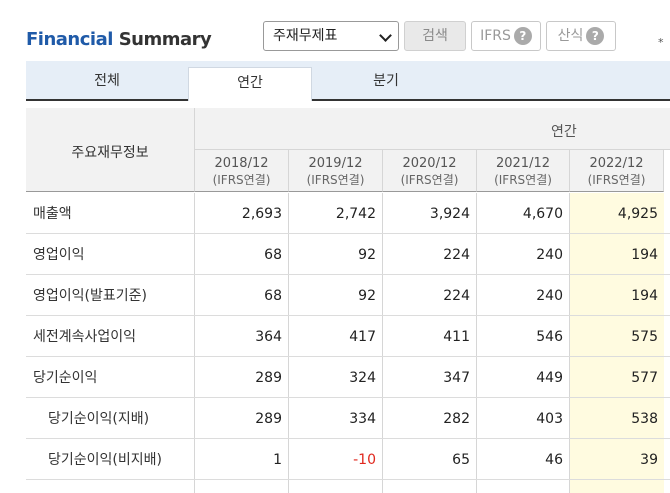 The width and height of the screenshot is (670, 493). What do you see at coordinates (107, 81) in the screenshot?
I see `tab-all: 전체` at bounding box center [107, 81].